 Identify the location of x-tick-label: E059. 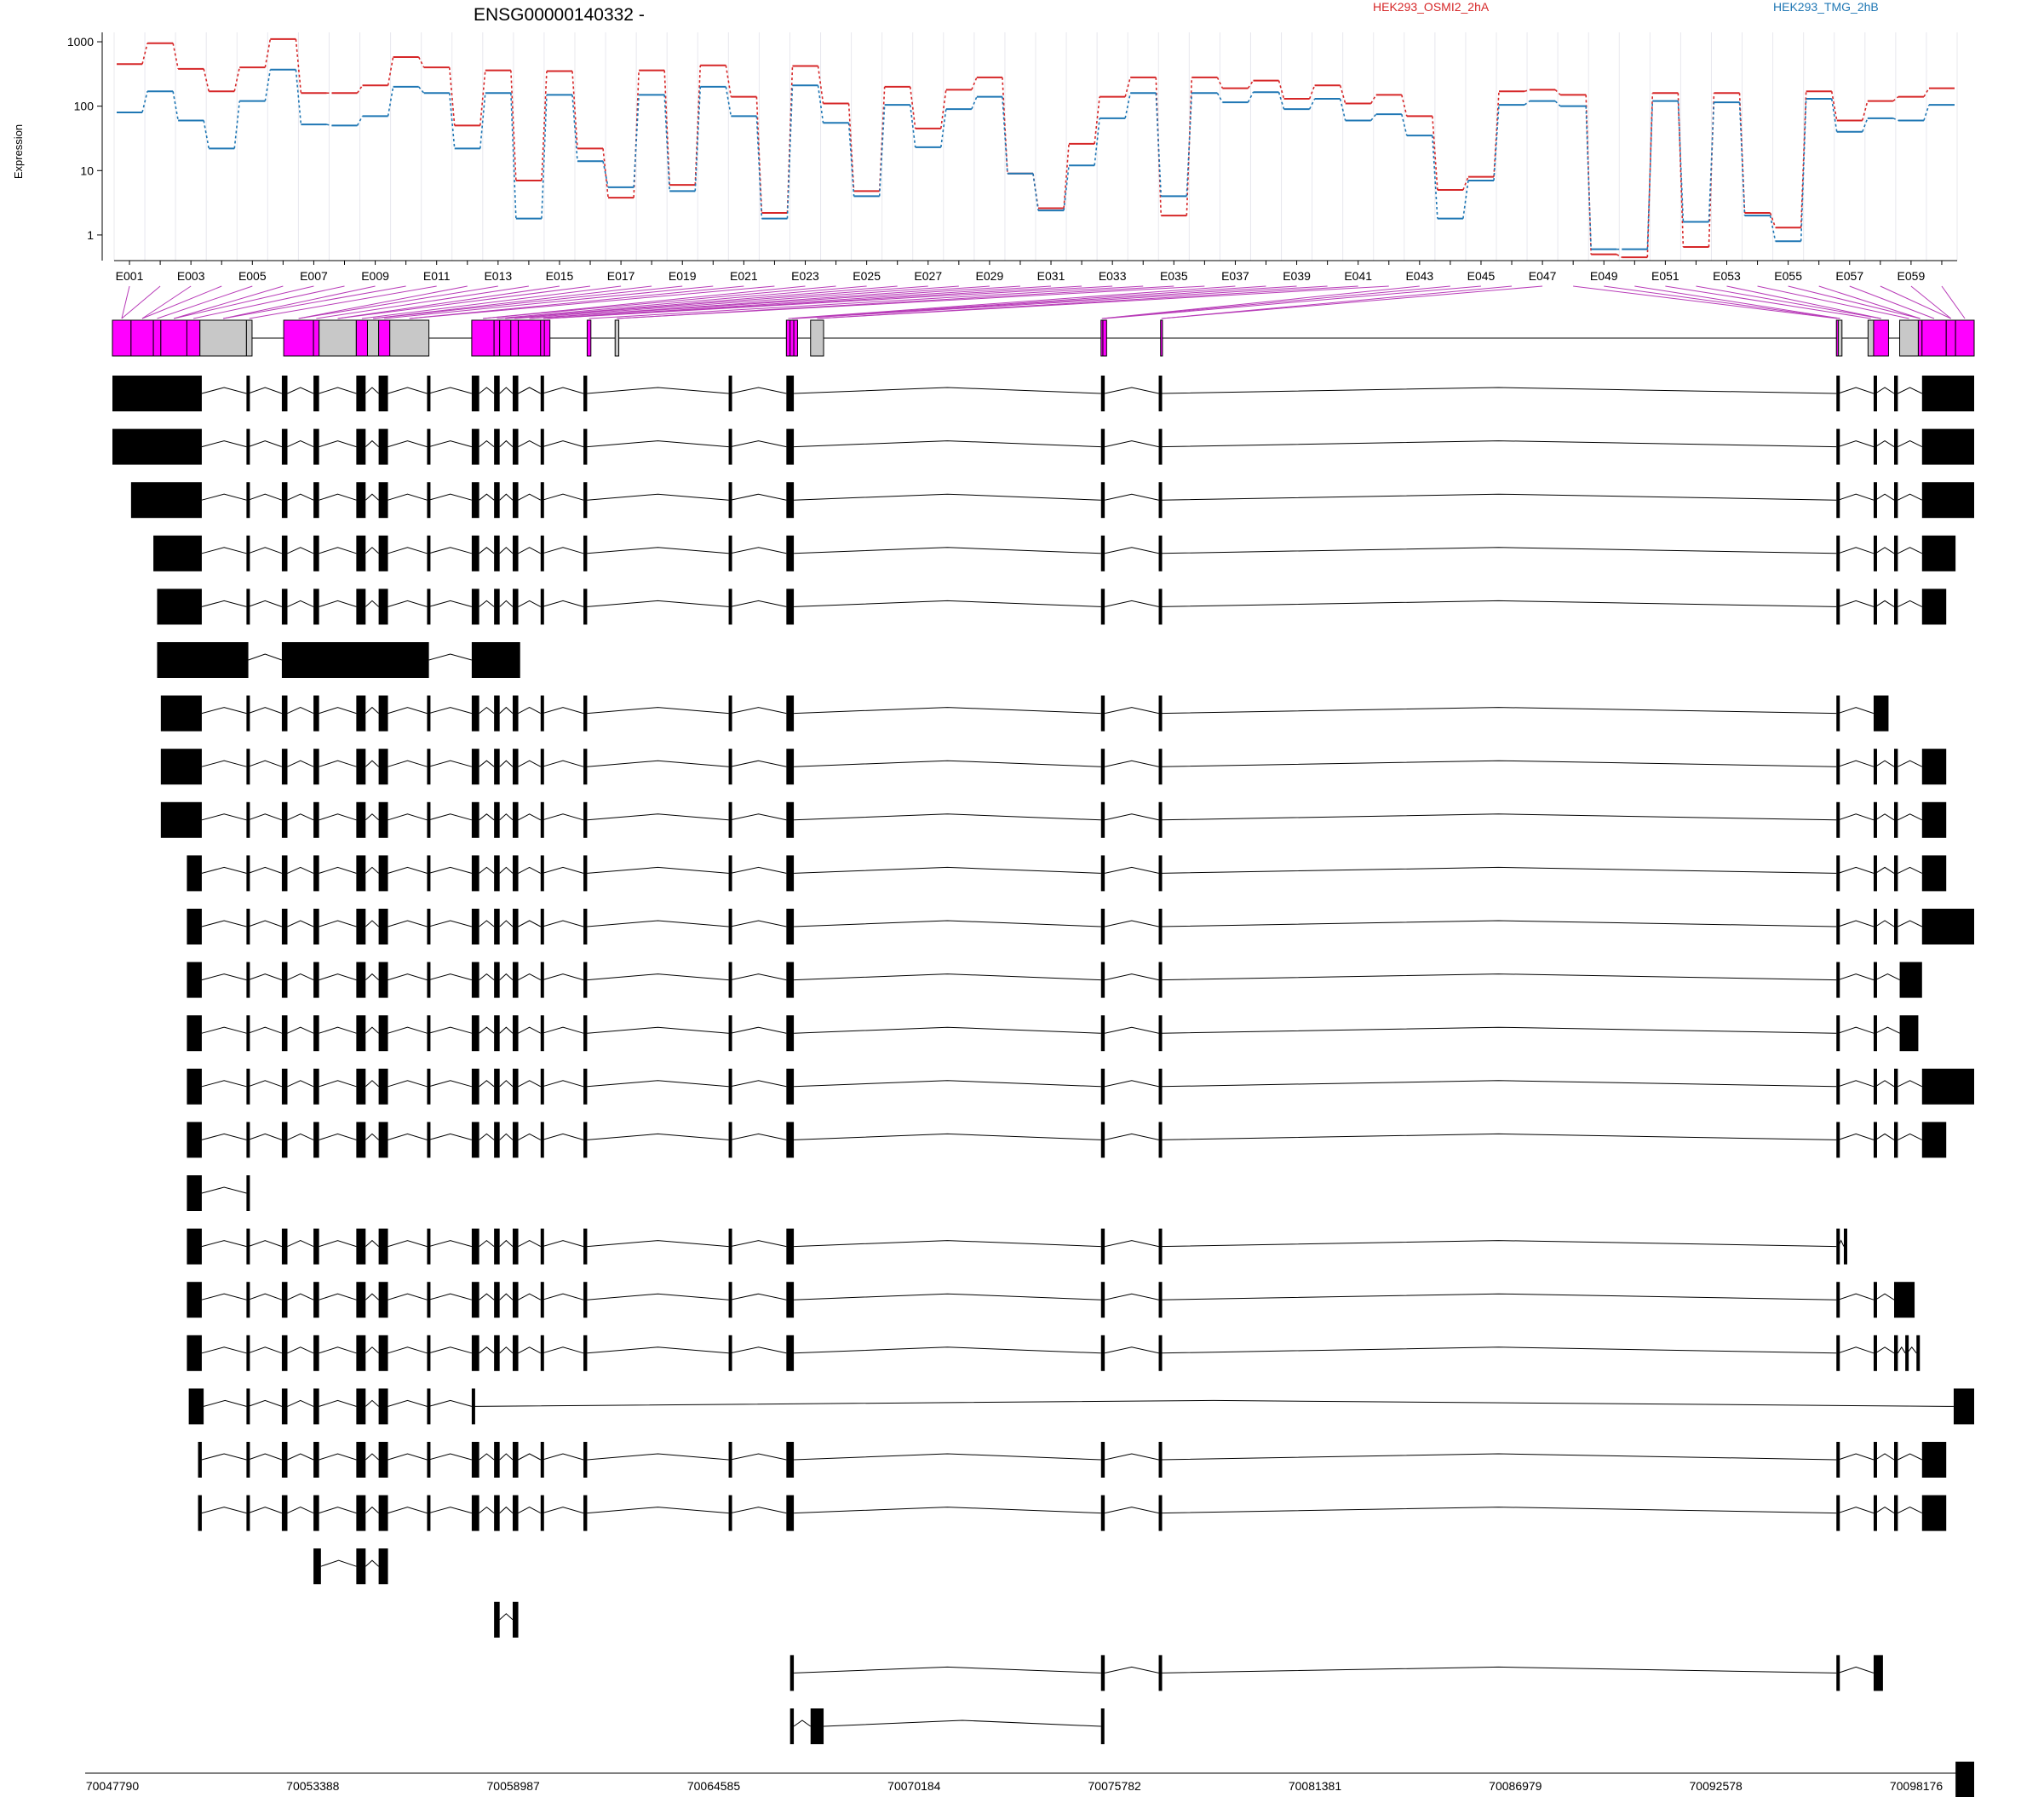
(1912, 276).